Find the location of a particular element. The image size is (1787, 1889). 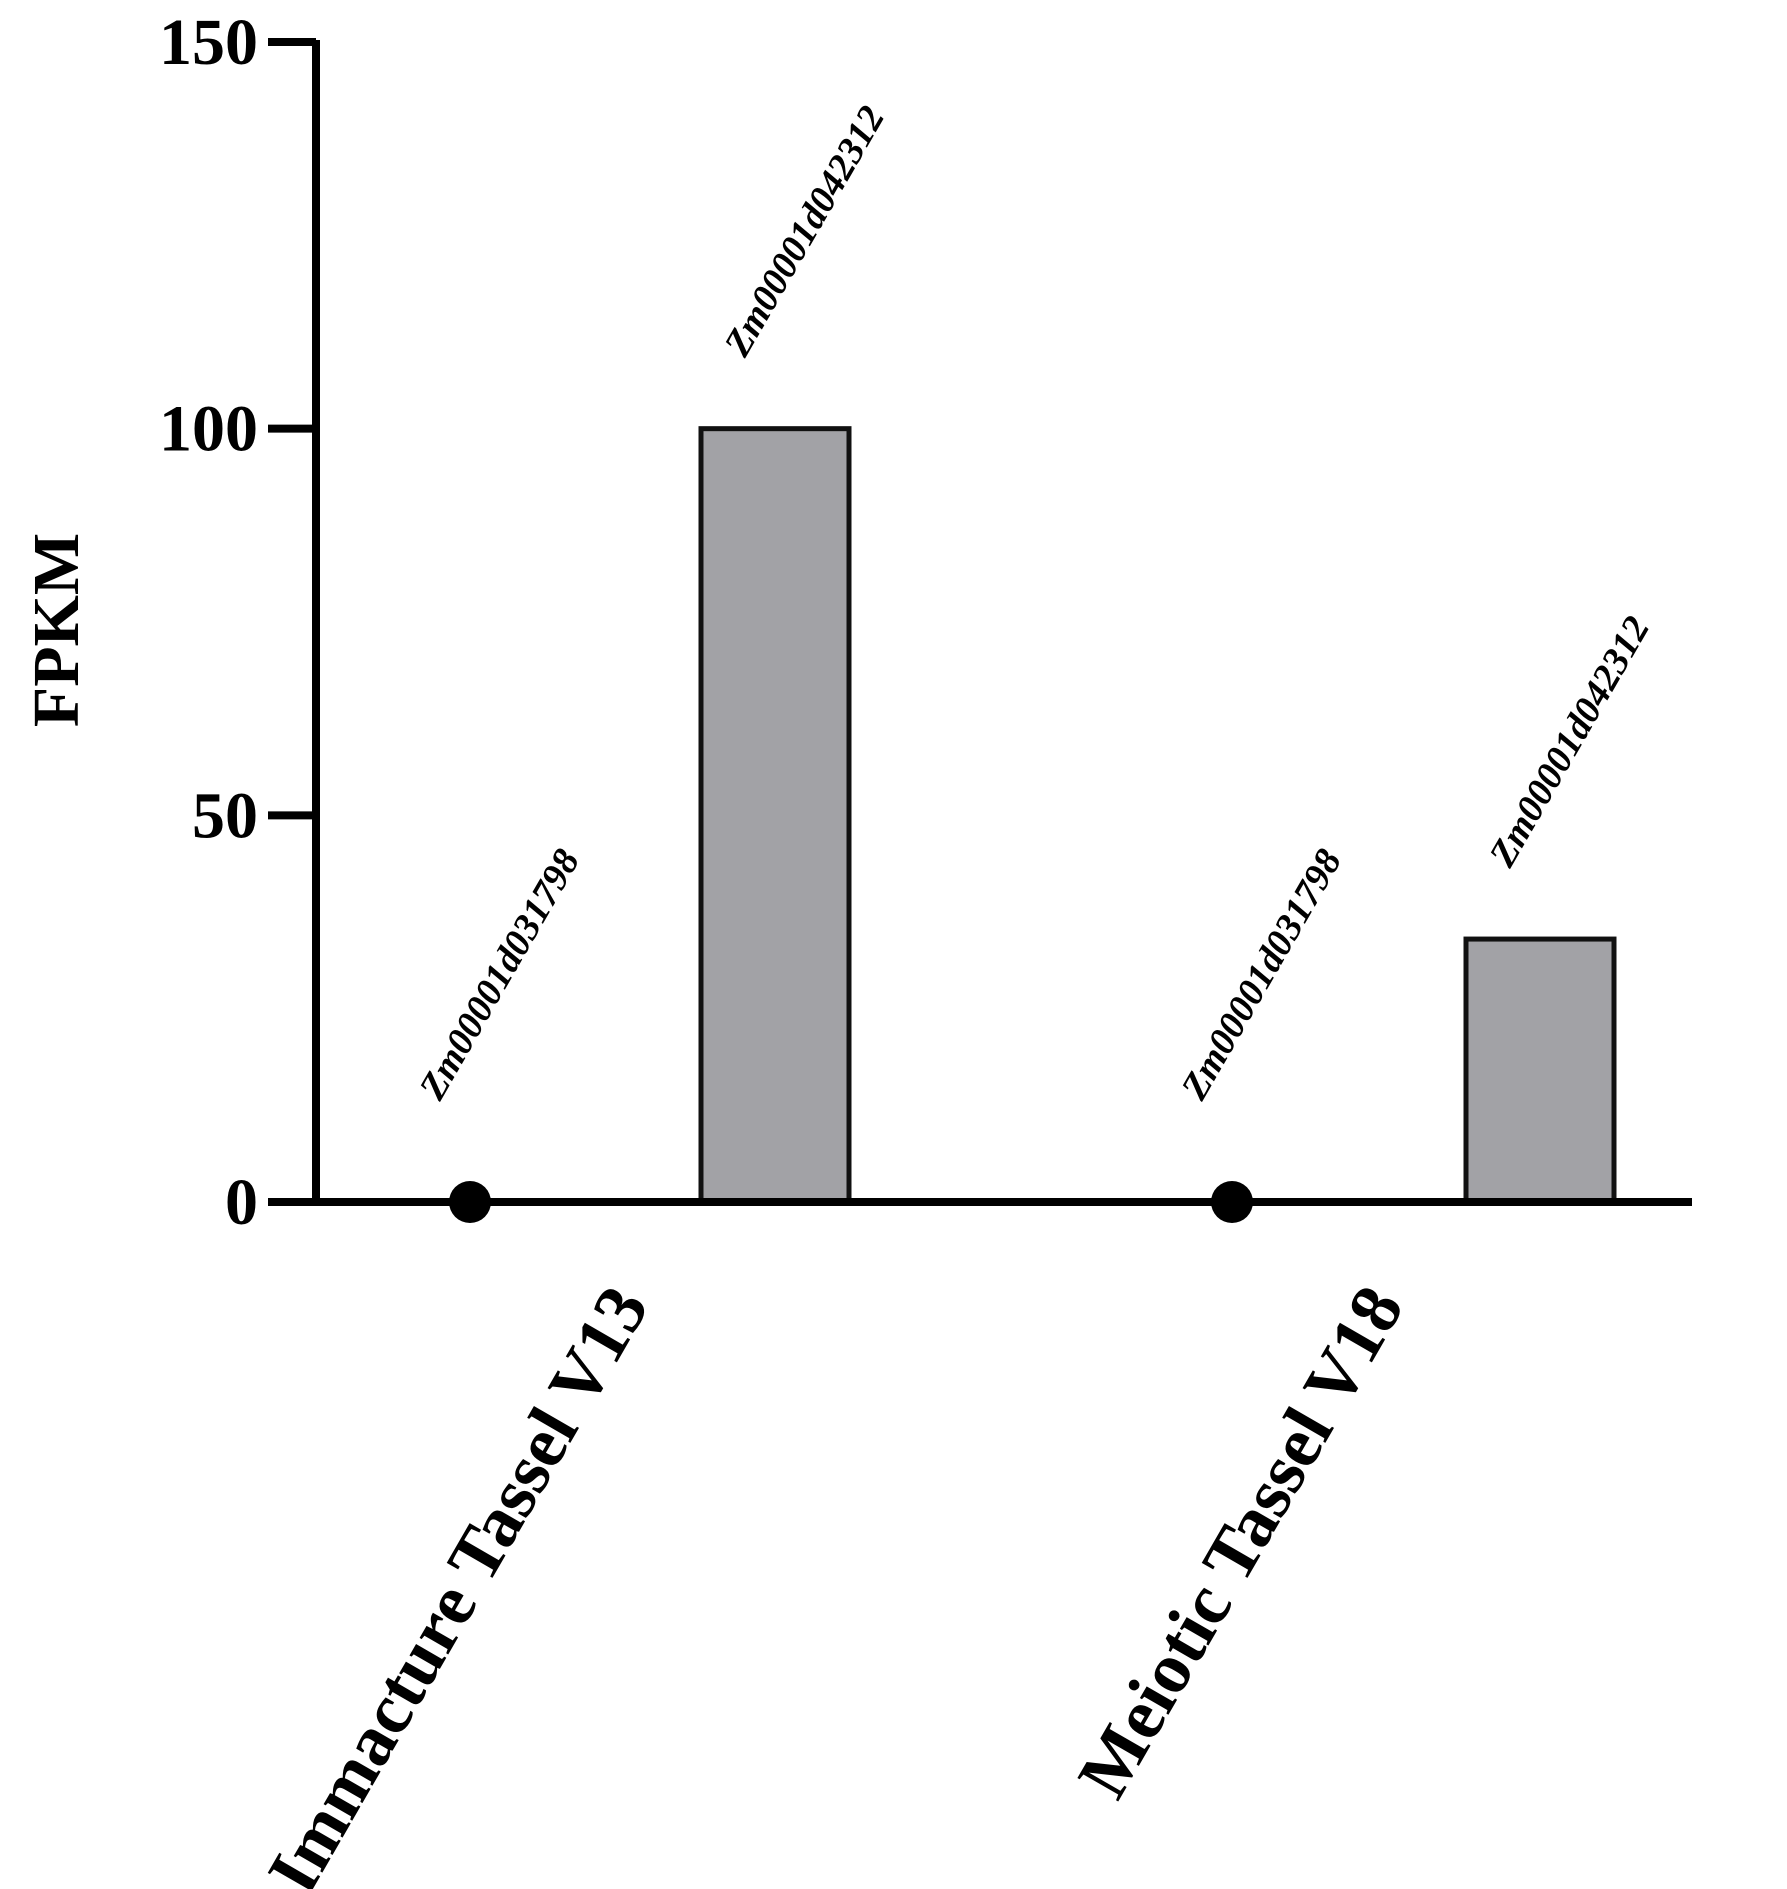

y-tick-label: 150 is located at coordinates (208, 42).